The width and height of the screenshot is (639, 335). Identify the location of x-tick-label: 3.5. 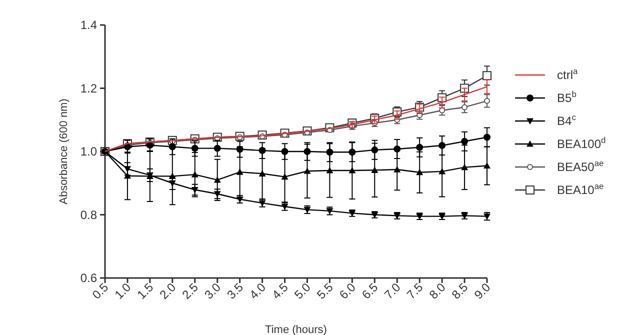
(235, 291).